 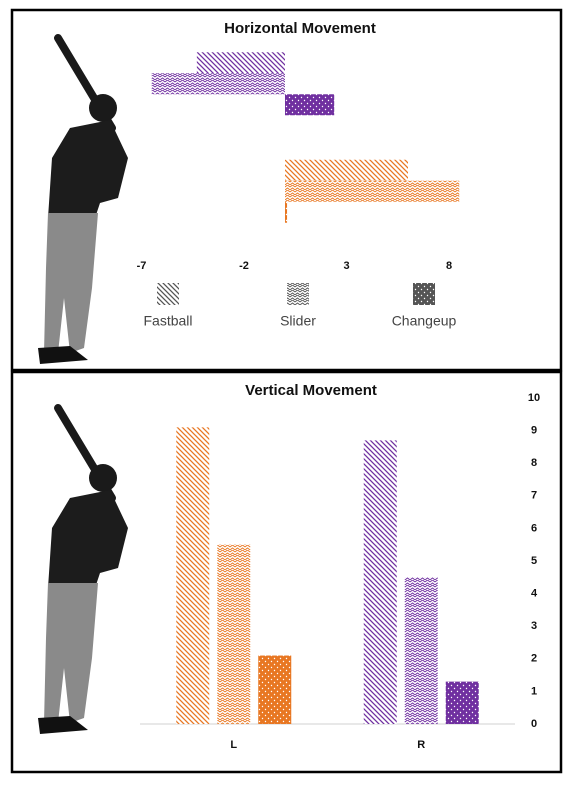 What do you see at coordinates (534, 594) in the screenshot?
I see `y-tick-label: 4` at bounding box center [534, 594].